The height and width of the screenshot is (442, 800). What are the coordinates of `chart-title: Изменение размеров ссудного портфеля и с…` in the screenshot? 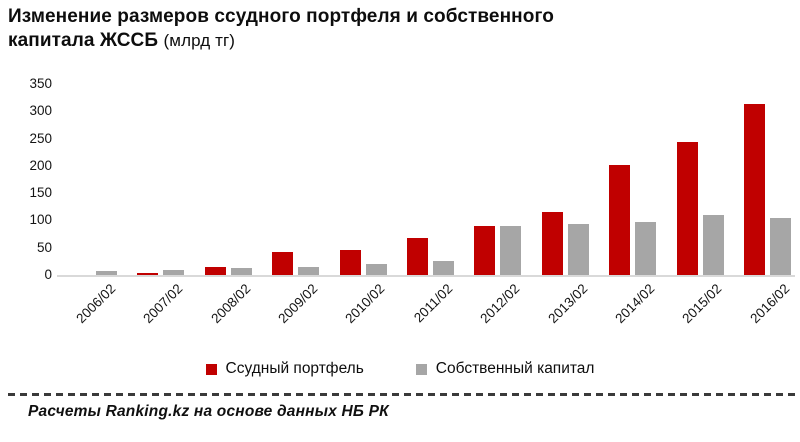 It's located at (300, 29).